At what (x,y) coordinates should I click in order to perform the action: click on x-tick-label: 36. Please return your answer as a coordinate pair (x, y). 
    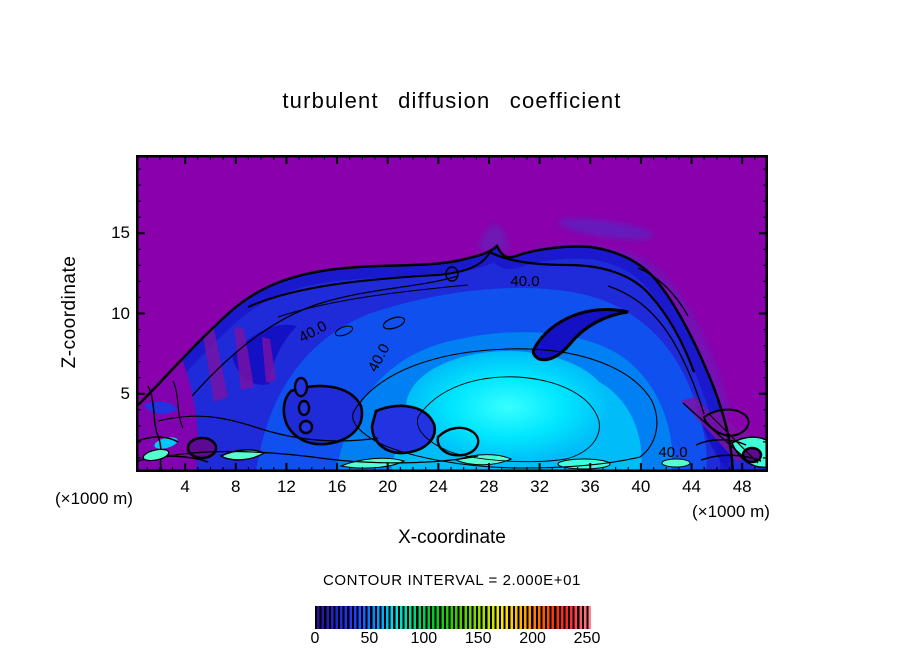
    Looking at the image, I should click on (590, 486).